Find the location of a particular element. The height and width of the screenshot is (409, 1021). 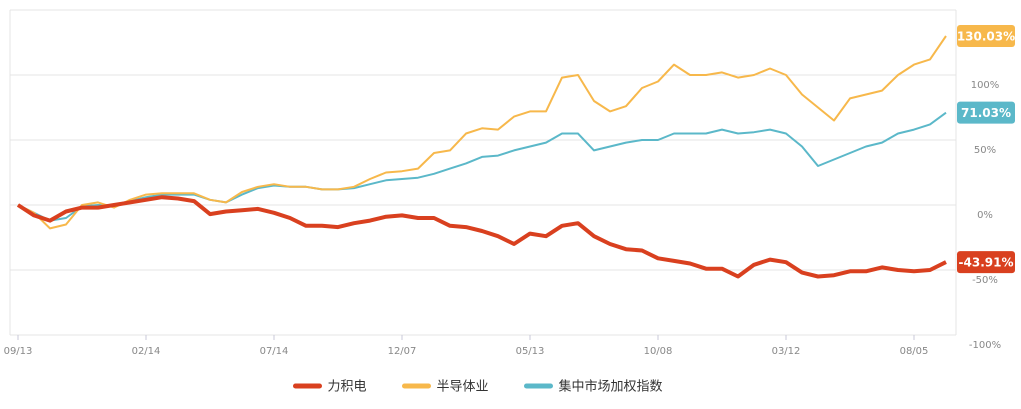

y-tick-label: 50% is located at coordinates (985, 150).